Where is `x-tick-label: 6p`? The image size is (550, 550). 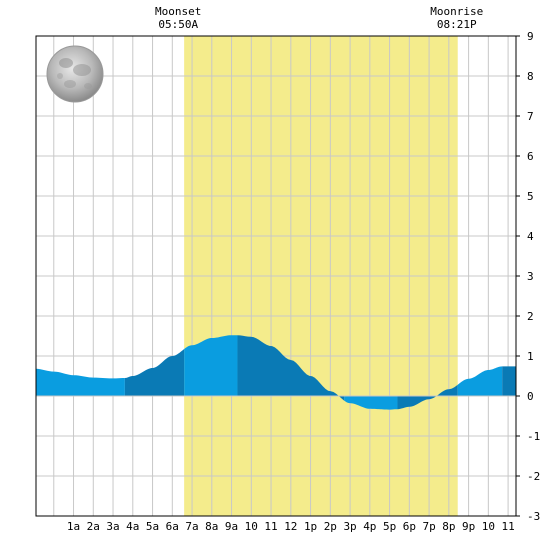 x-tick-label: 6p is located at coordinates (409, 526).